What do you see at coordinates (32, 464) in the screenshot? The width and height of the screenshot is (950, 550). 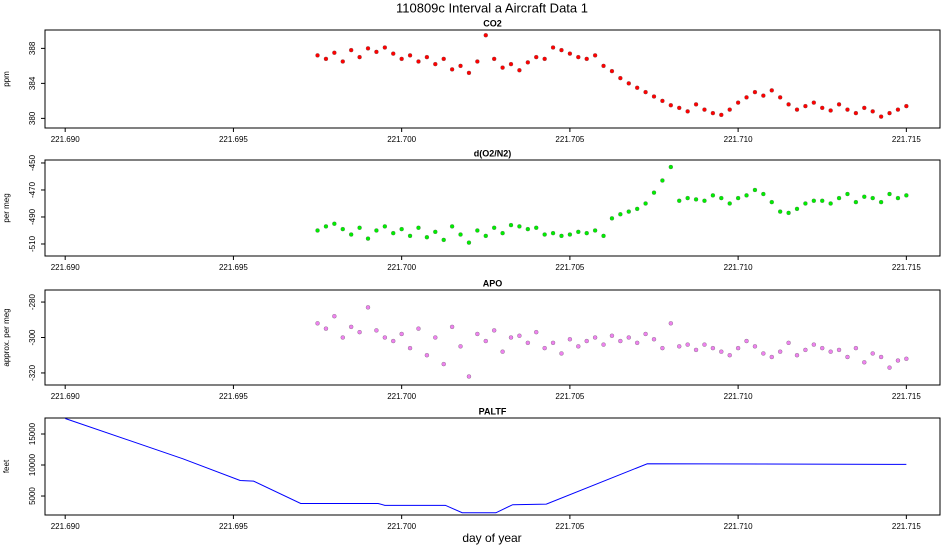 I see `y-tick-label: 10000` at bounding box center [32, 464].